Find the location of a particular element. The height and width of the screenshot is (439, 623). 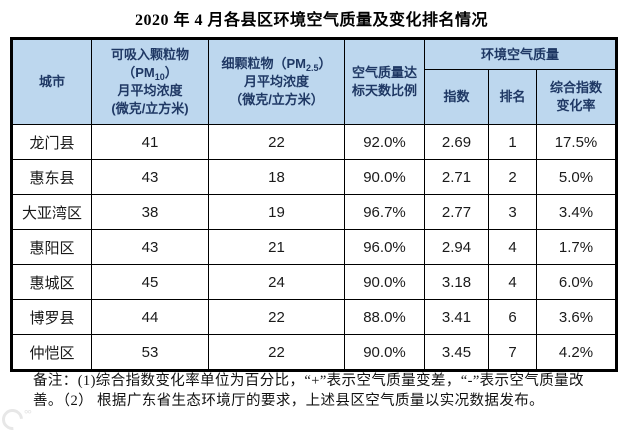

pm10-cell: 45 is located at coordinates (150, 282).